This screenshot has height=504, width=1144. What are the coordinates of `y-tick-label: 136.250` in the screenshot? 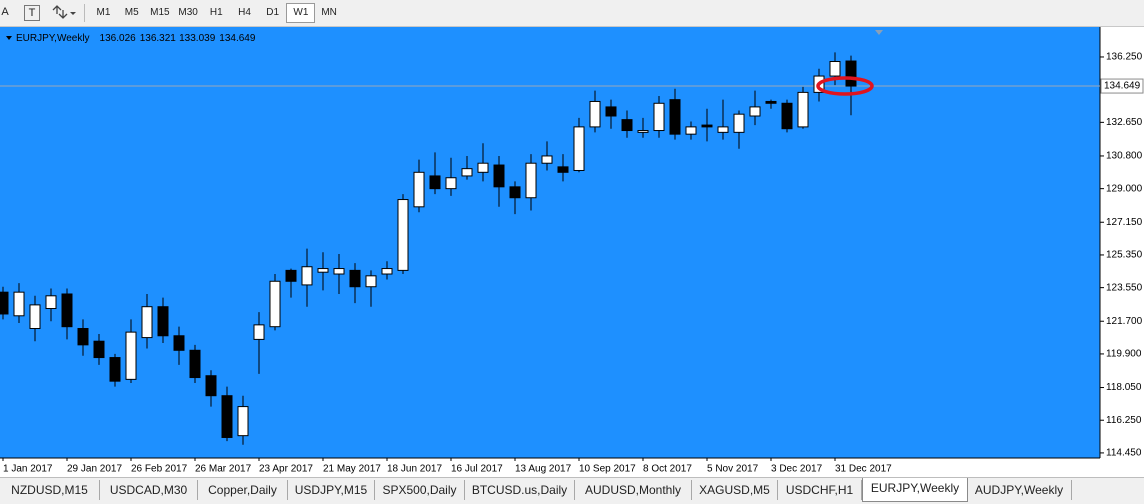 It's located at (1124, 57).